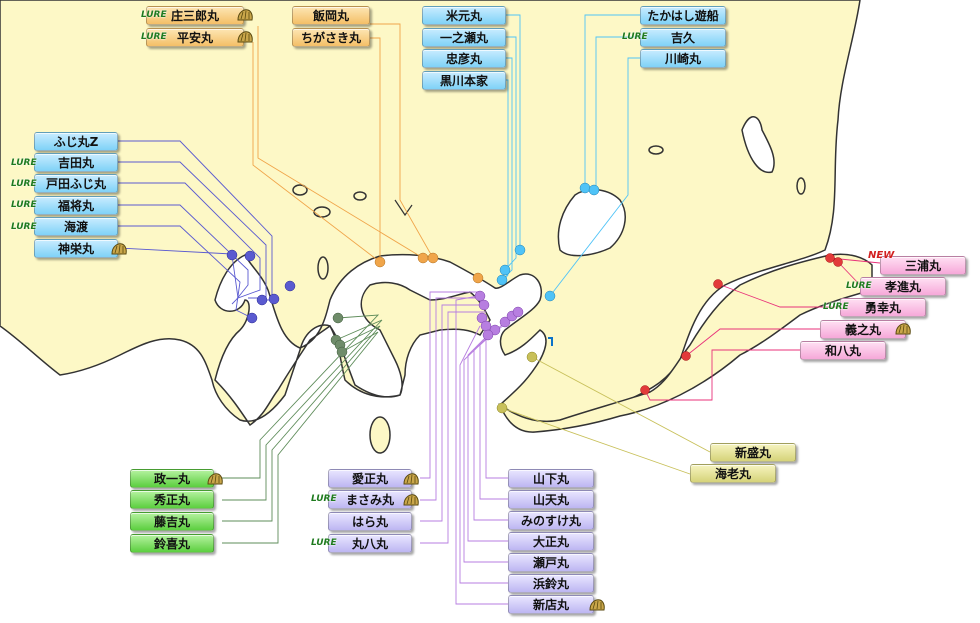 This screenshot has height=623, width=980. I want to click on boat-label-toda-fuji: 戸田ふじ丸, so click(76, 183).